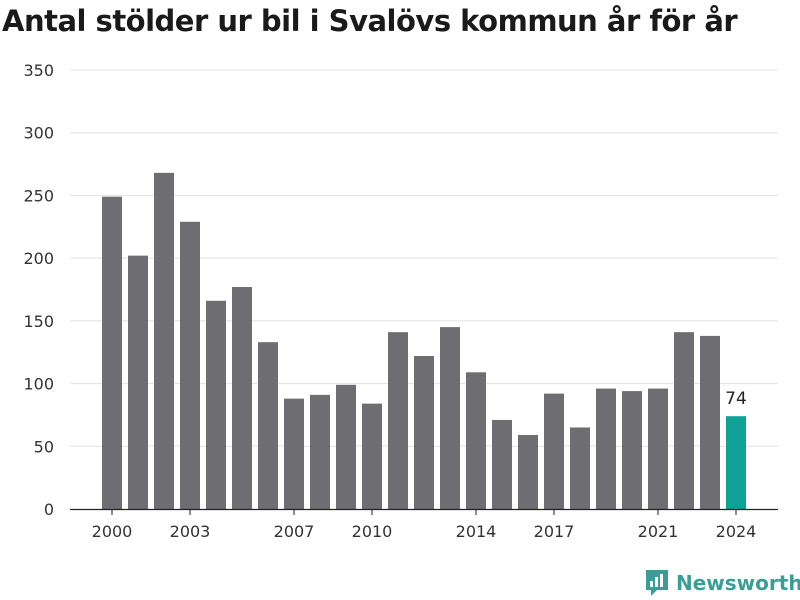 This screenshot has width=800, height=600. I want to click on bar-2020, so click(632, 450).